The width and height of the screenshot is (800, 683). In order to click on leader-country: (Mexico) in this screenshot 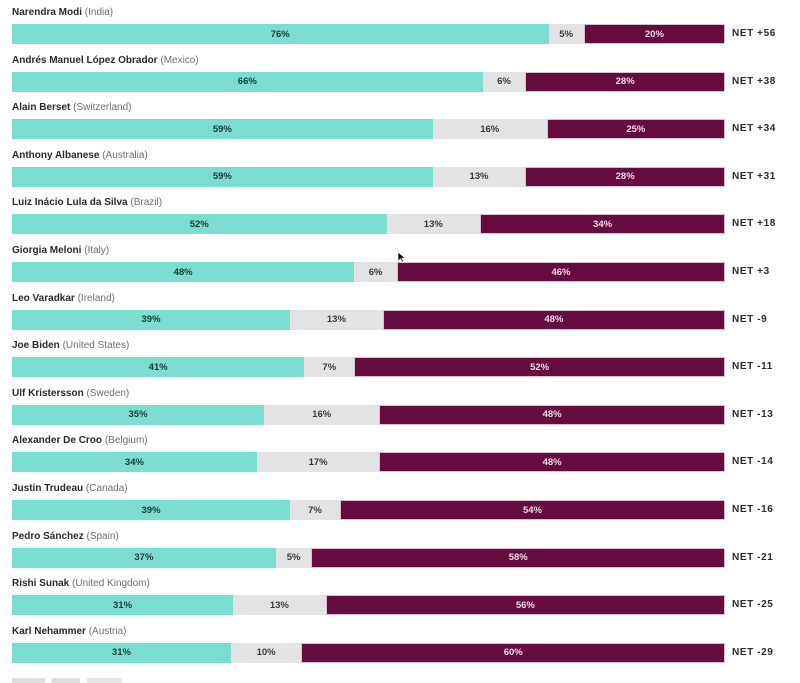, I will do `click(179, 60)`.